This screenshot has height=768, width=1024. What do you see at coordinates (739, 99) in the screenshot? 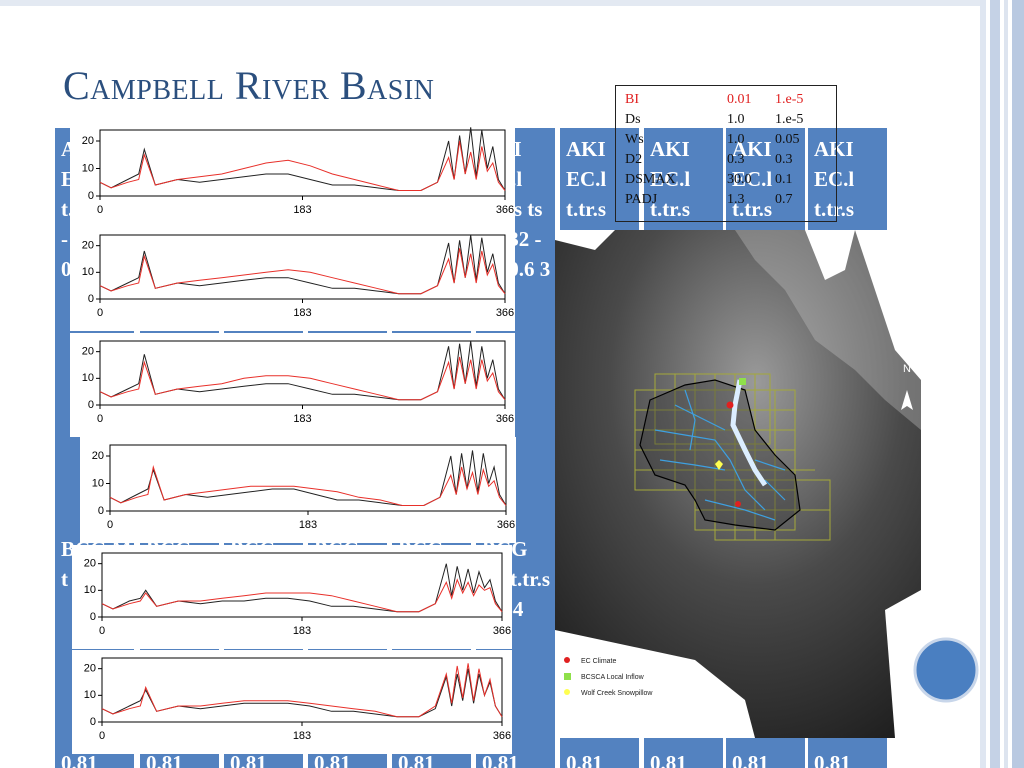
I see `param-cell: 0.01` at bounding box center [739, 99].